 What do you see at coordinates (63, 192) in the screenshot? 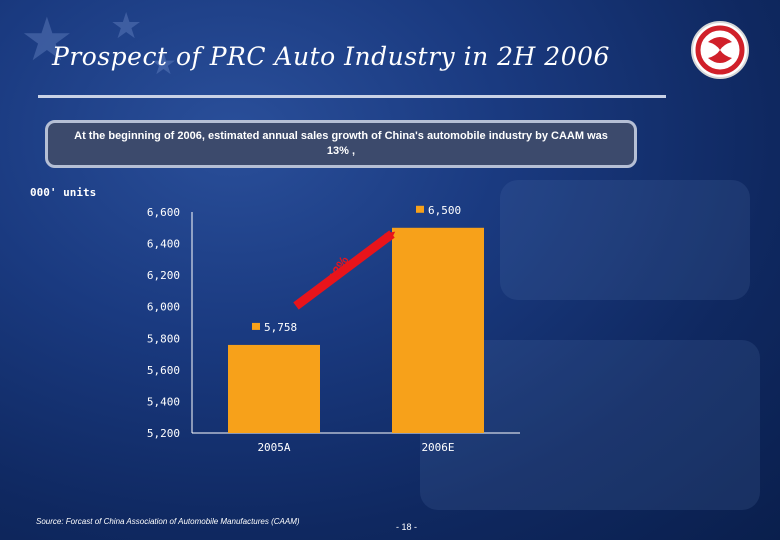
I see `y-axis-unit-label: 000' units` at bounding box center [63, 192].